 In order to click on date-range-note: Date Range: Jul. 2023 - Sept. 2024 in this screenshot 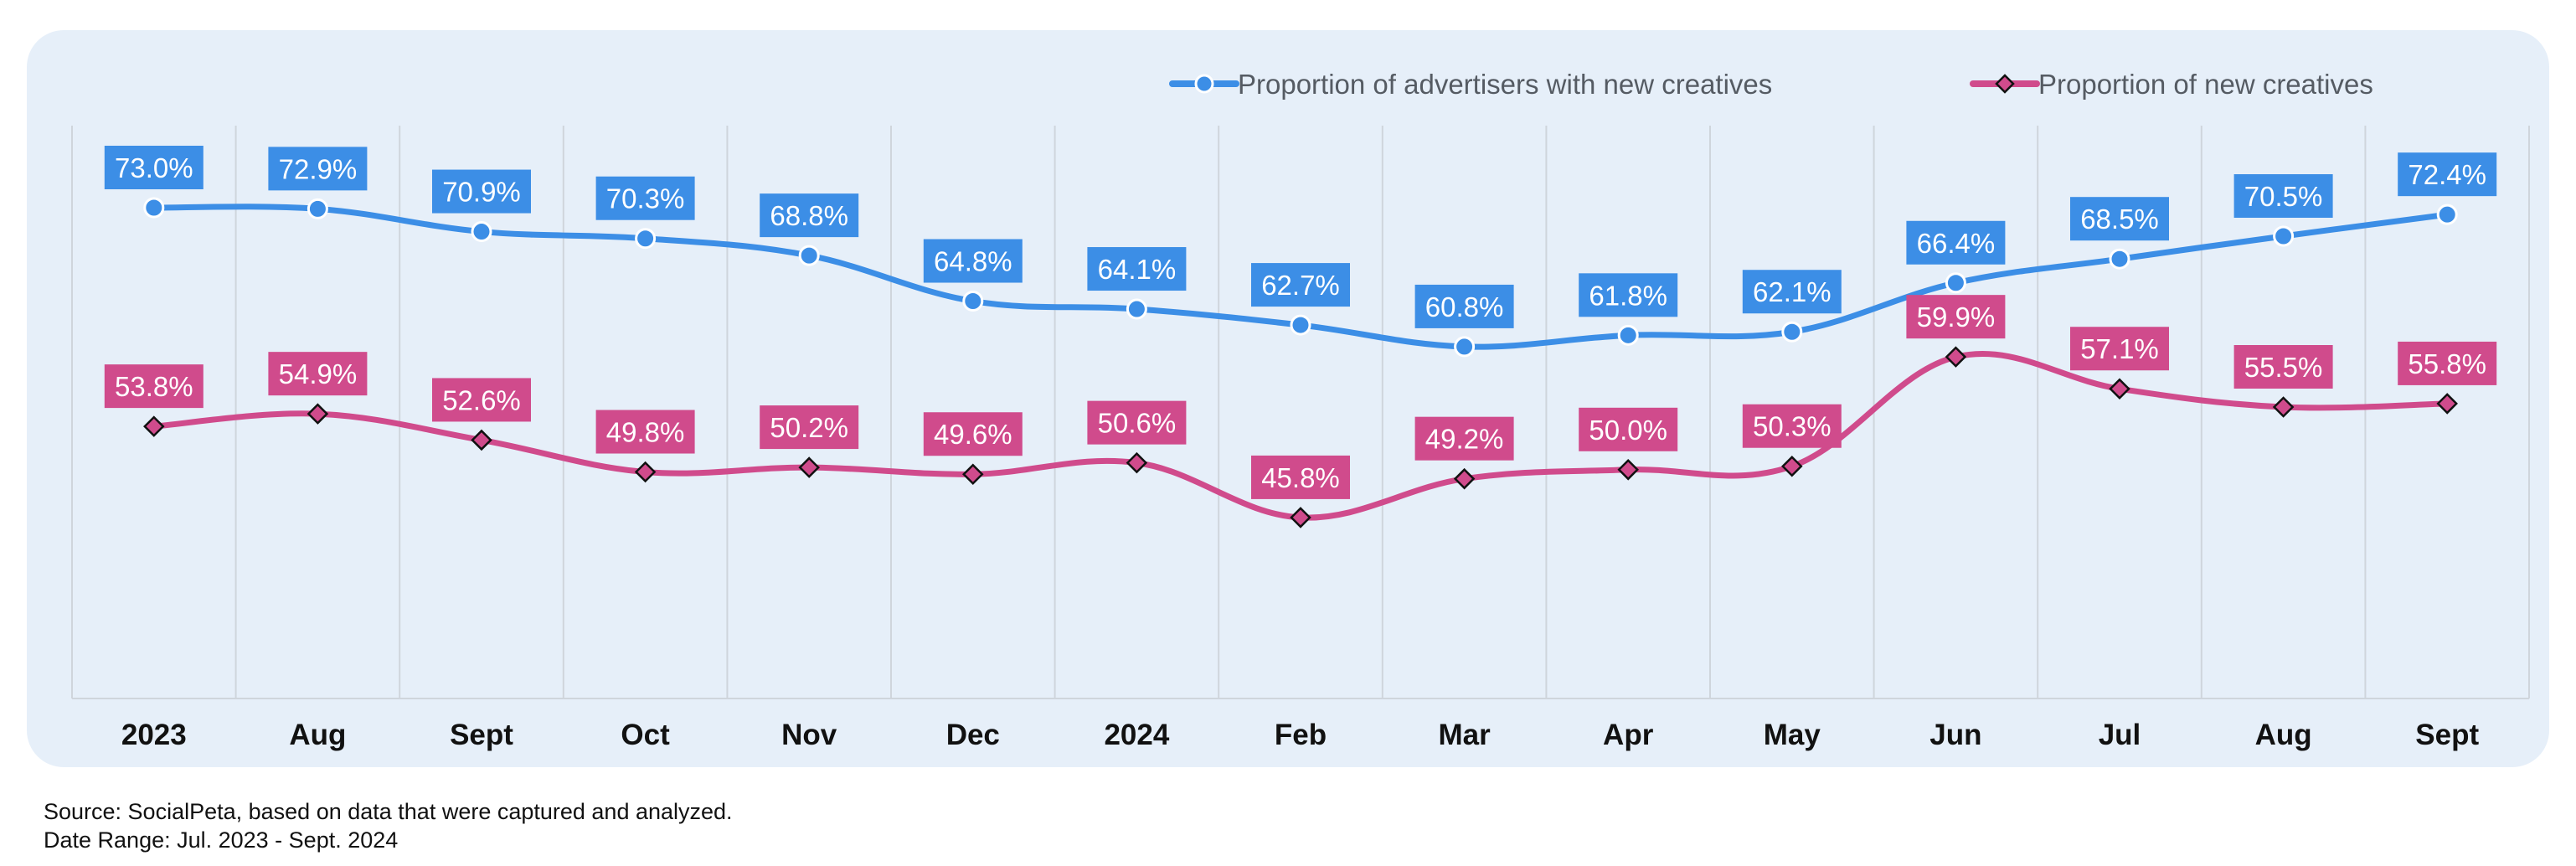, I will do `click(221, 840)`.